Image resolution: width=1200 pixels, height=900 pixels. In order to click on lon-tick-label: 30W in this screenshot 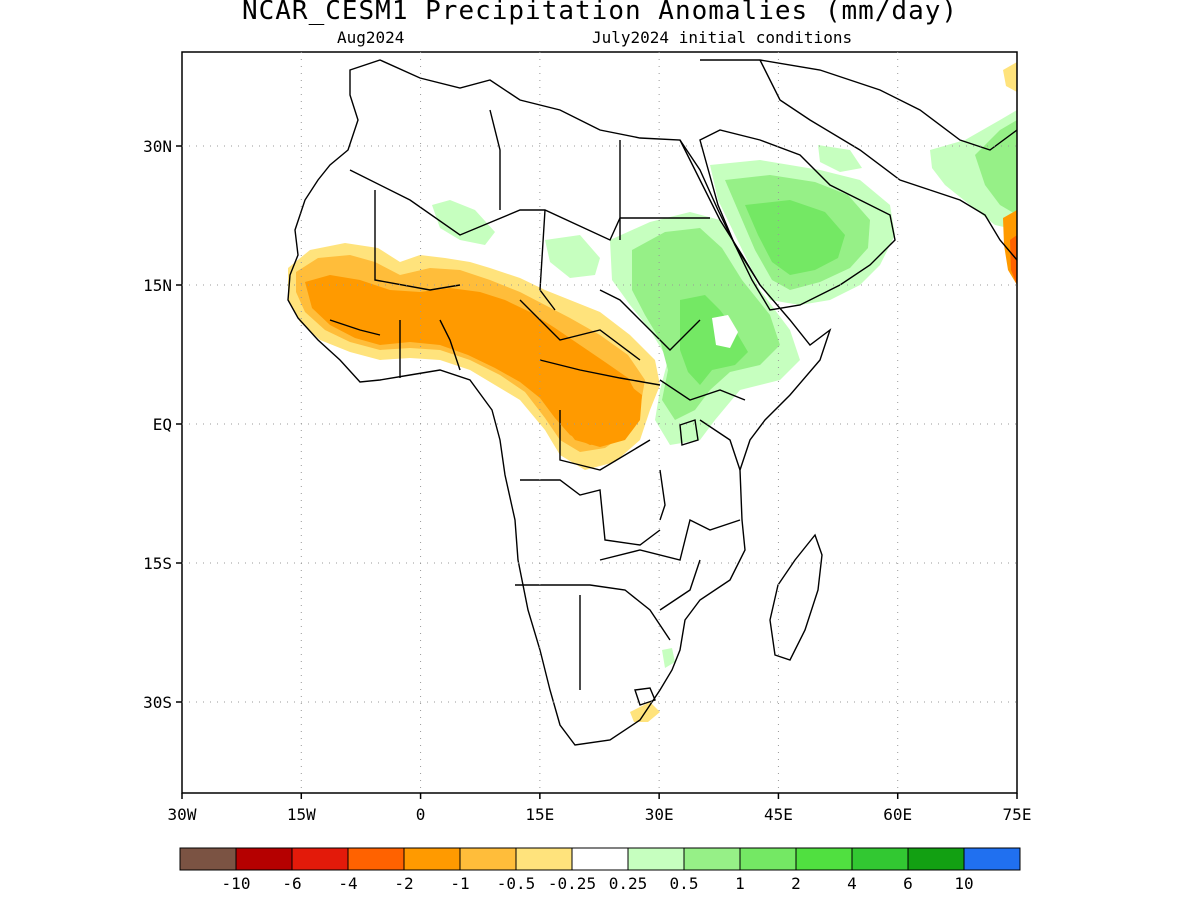, I will do `click(182, 814)`.